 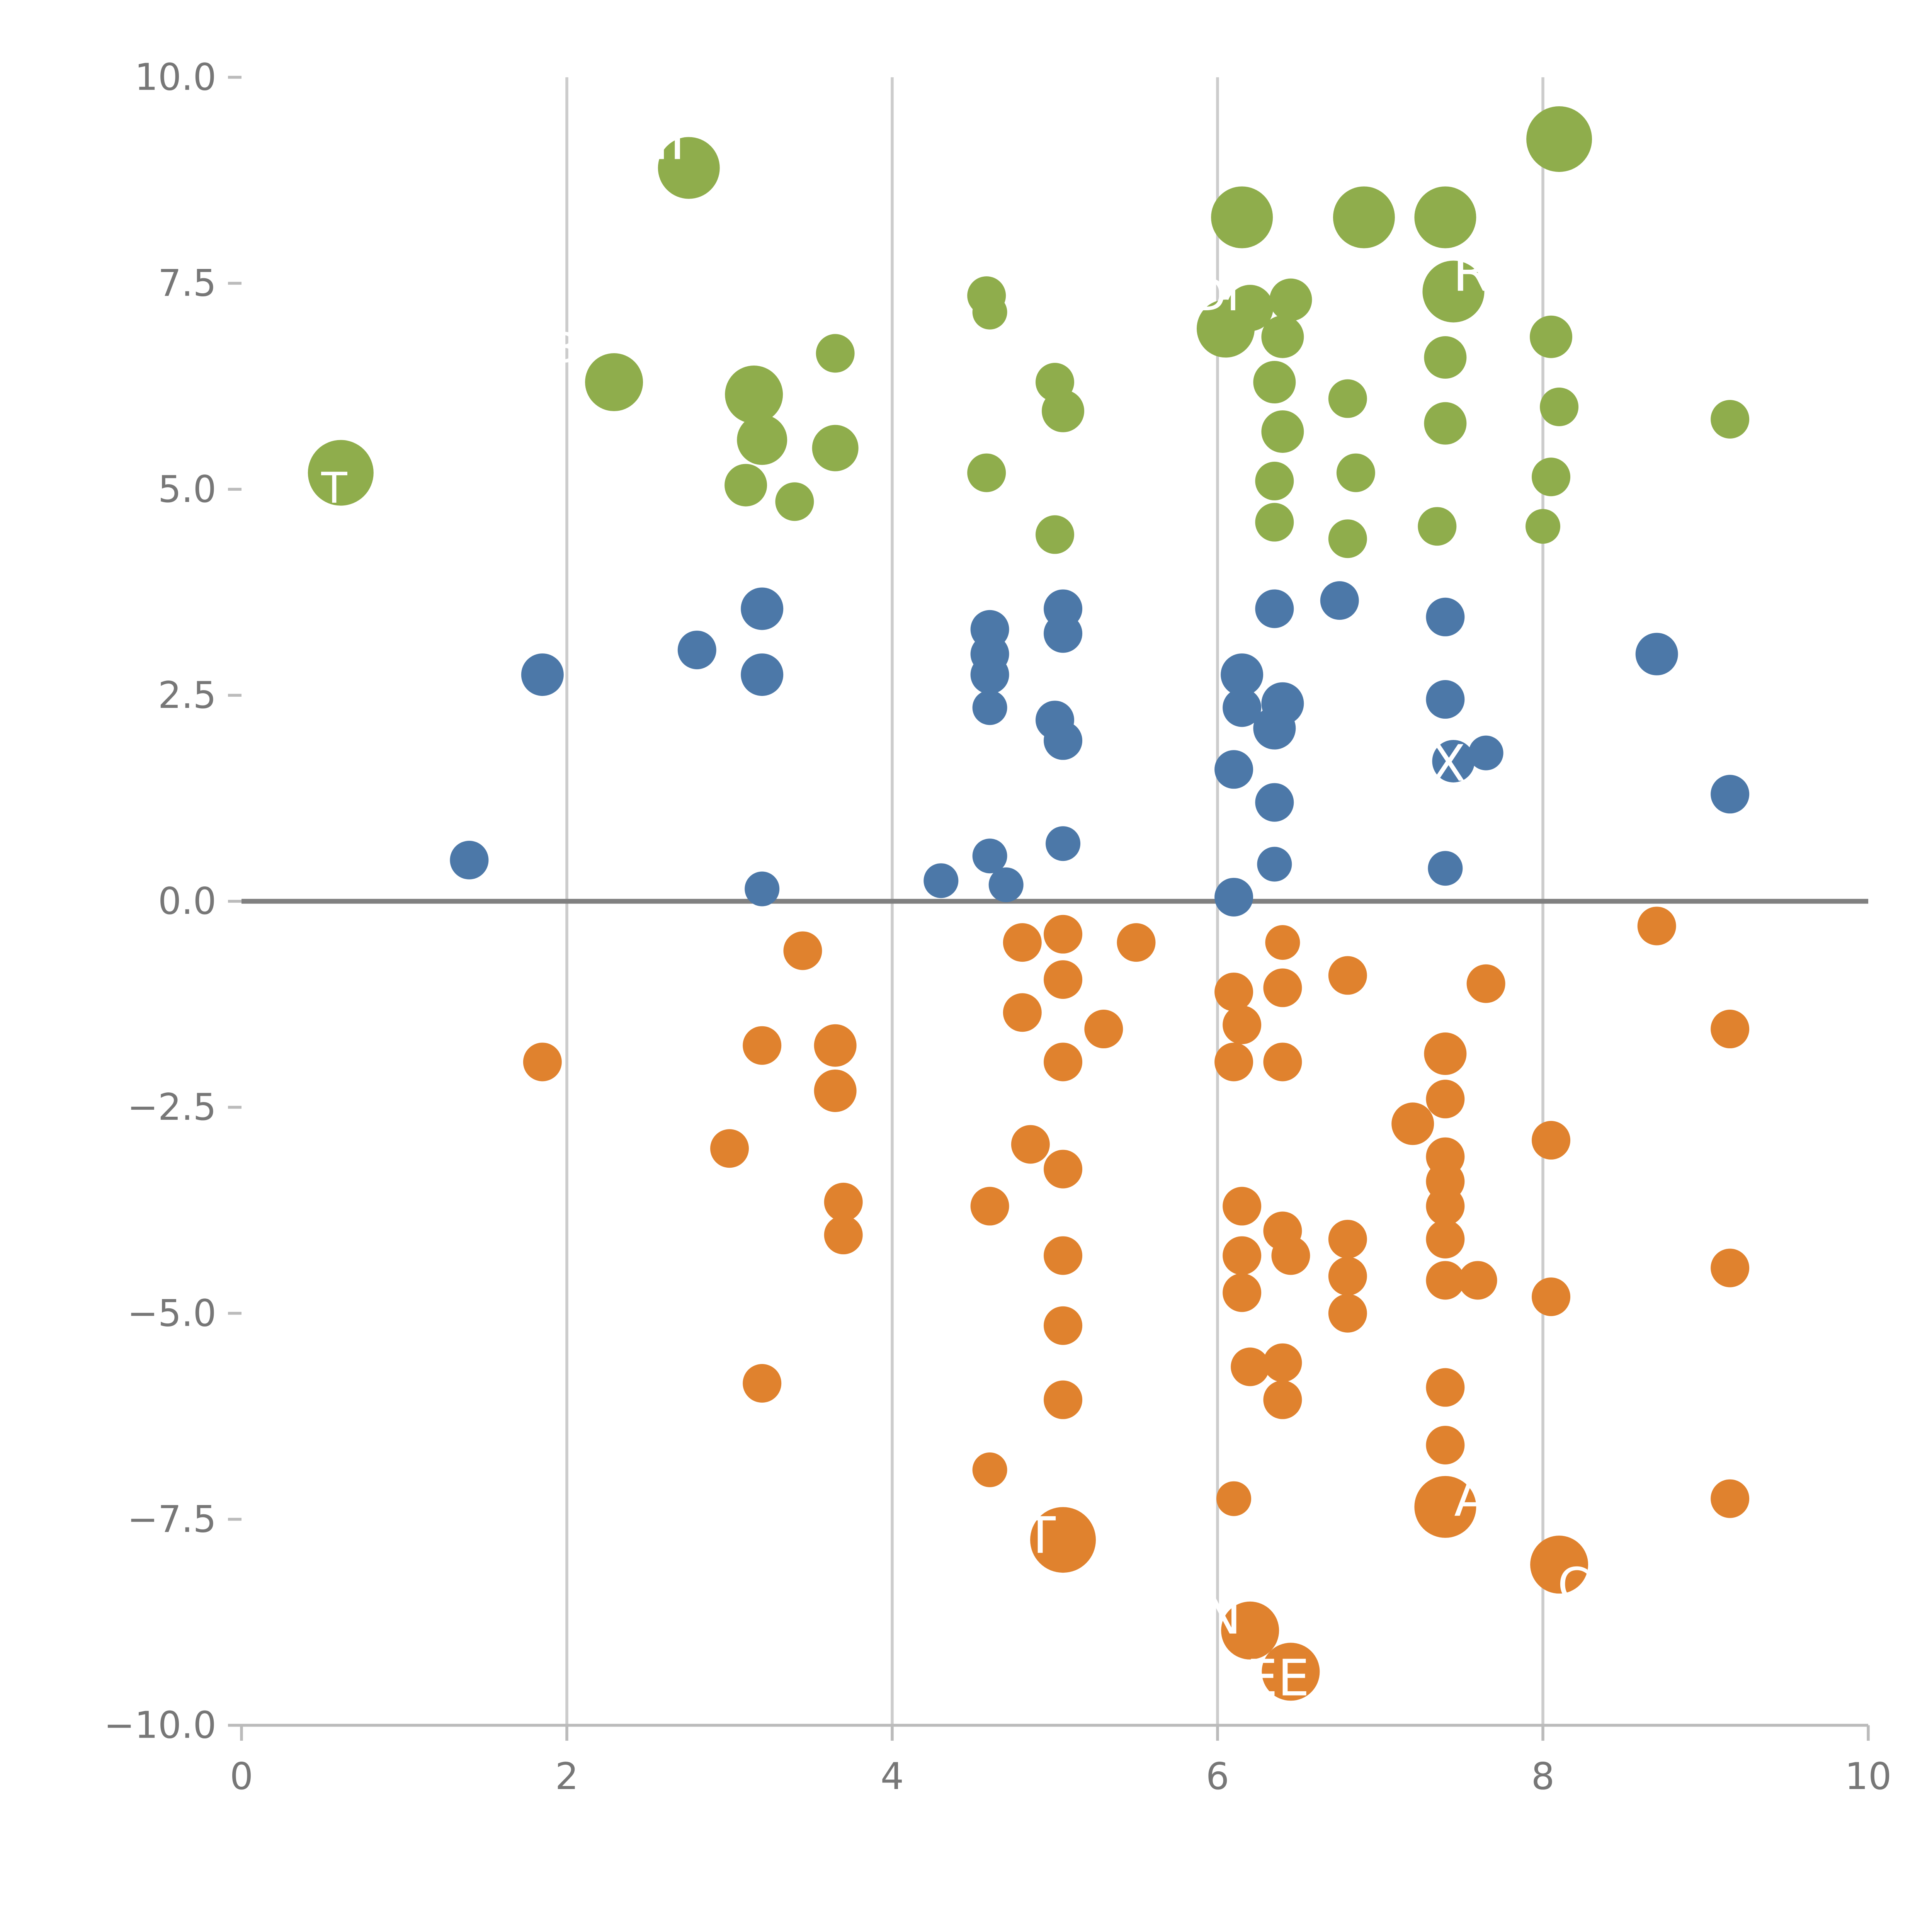 What do you see at coordinates (1574, 1586) in the screenshot?
I see `bubble-label: C` at bounding box center [1574, 1586].